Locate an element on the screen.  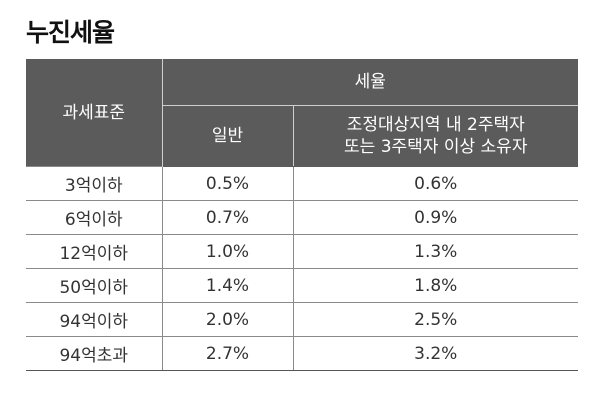
cell-multi-home-rate: 1.3% is located at coordinates (435, 251).